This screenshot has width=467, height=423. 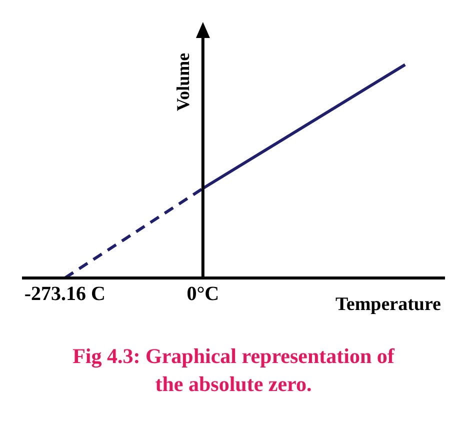 What do you see at coordinates (182, 82) in the screenshot?
I see `y-axis-title: Volume` at bounding box center [182, 82].